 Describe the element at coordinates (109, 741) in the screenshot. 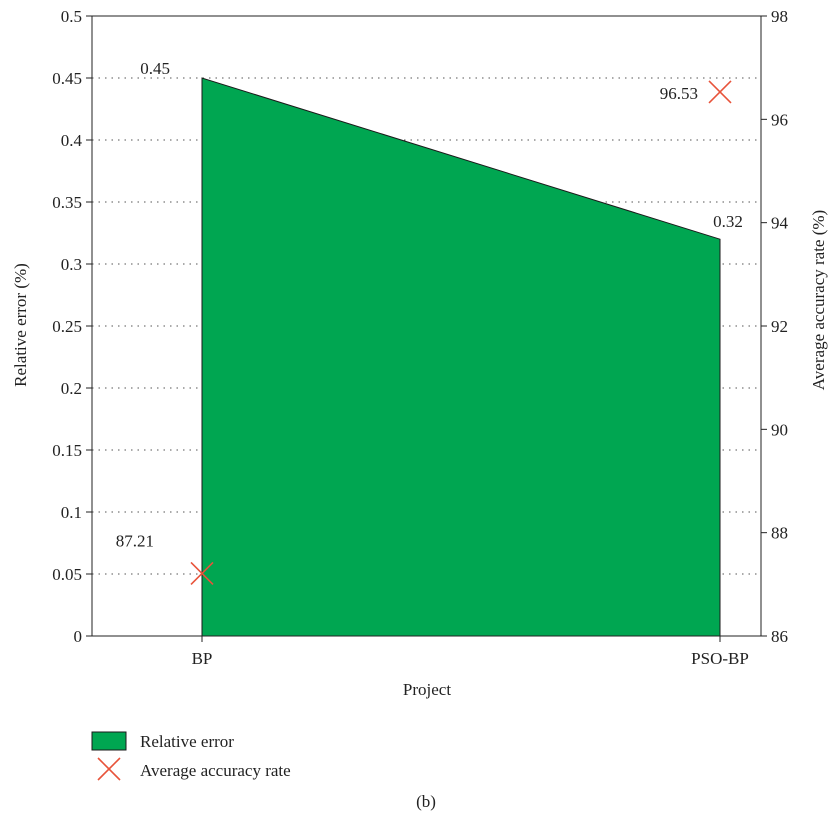

I see `legend-swatch-relative-error` at that location.